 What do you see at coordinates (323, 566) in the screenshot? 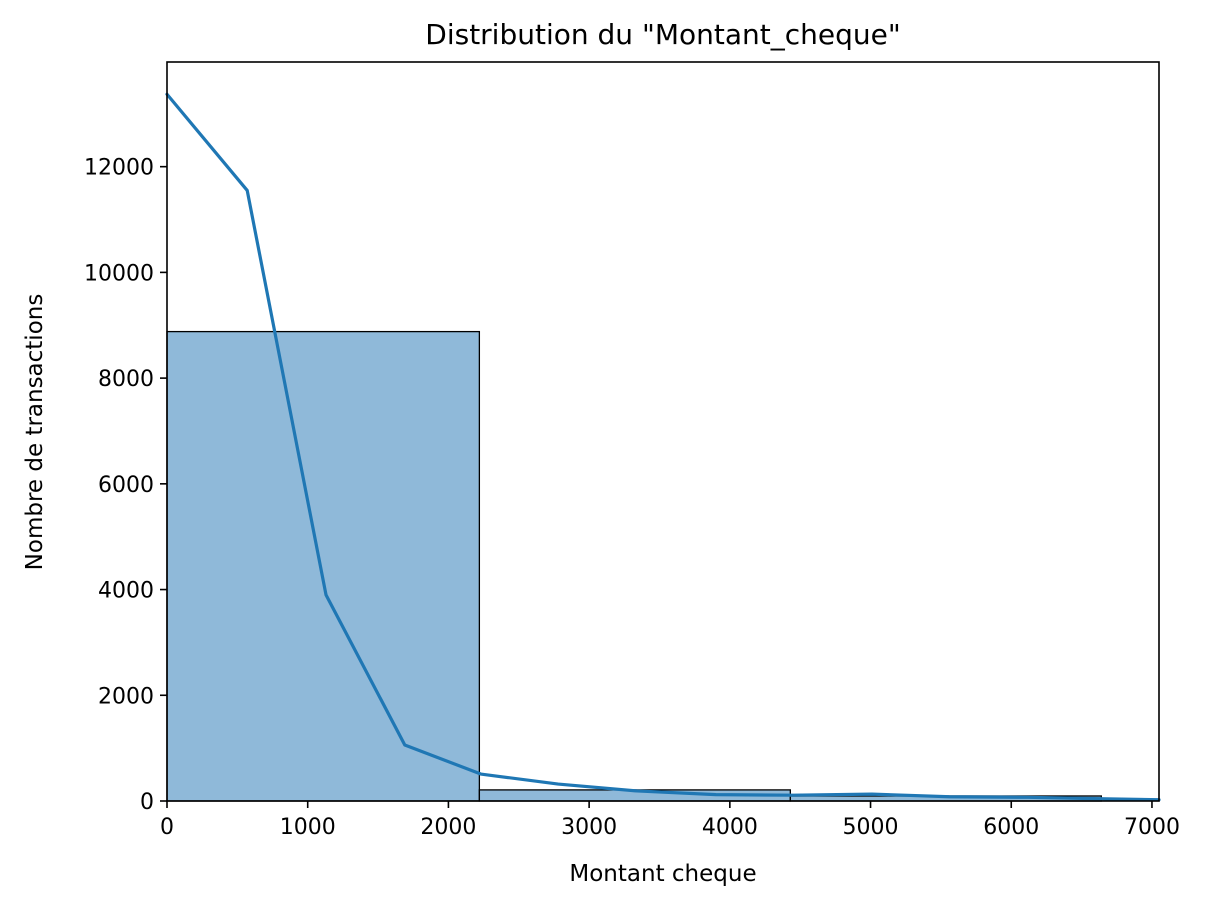
I see `histogram-bar` at bounding box center [323, 566].